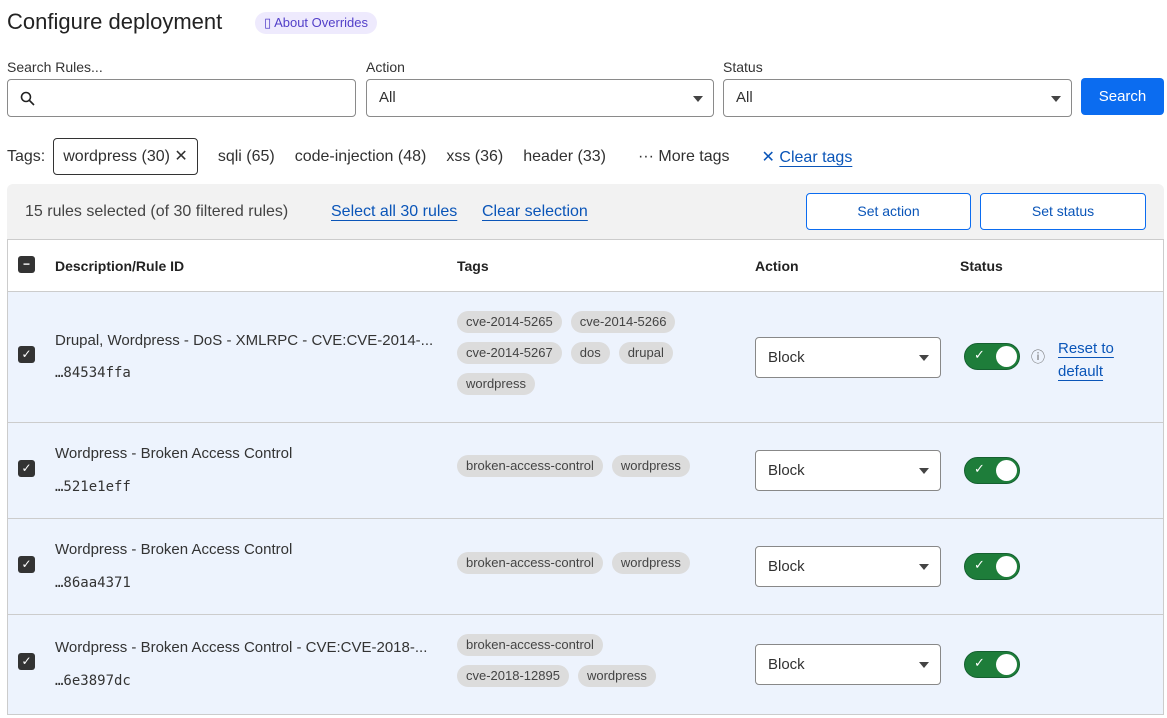 This screenshot has height=718, width=1167. What do you see at coordinates (540, 98) in the screenshot?
I see `action-select: All` at bounding box center [540, 98].